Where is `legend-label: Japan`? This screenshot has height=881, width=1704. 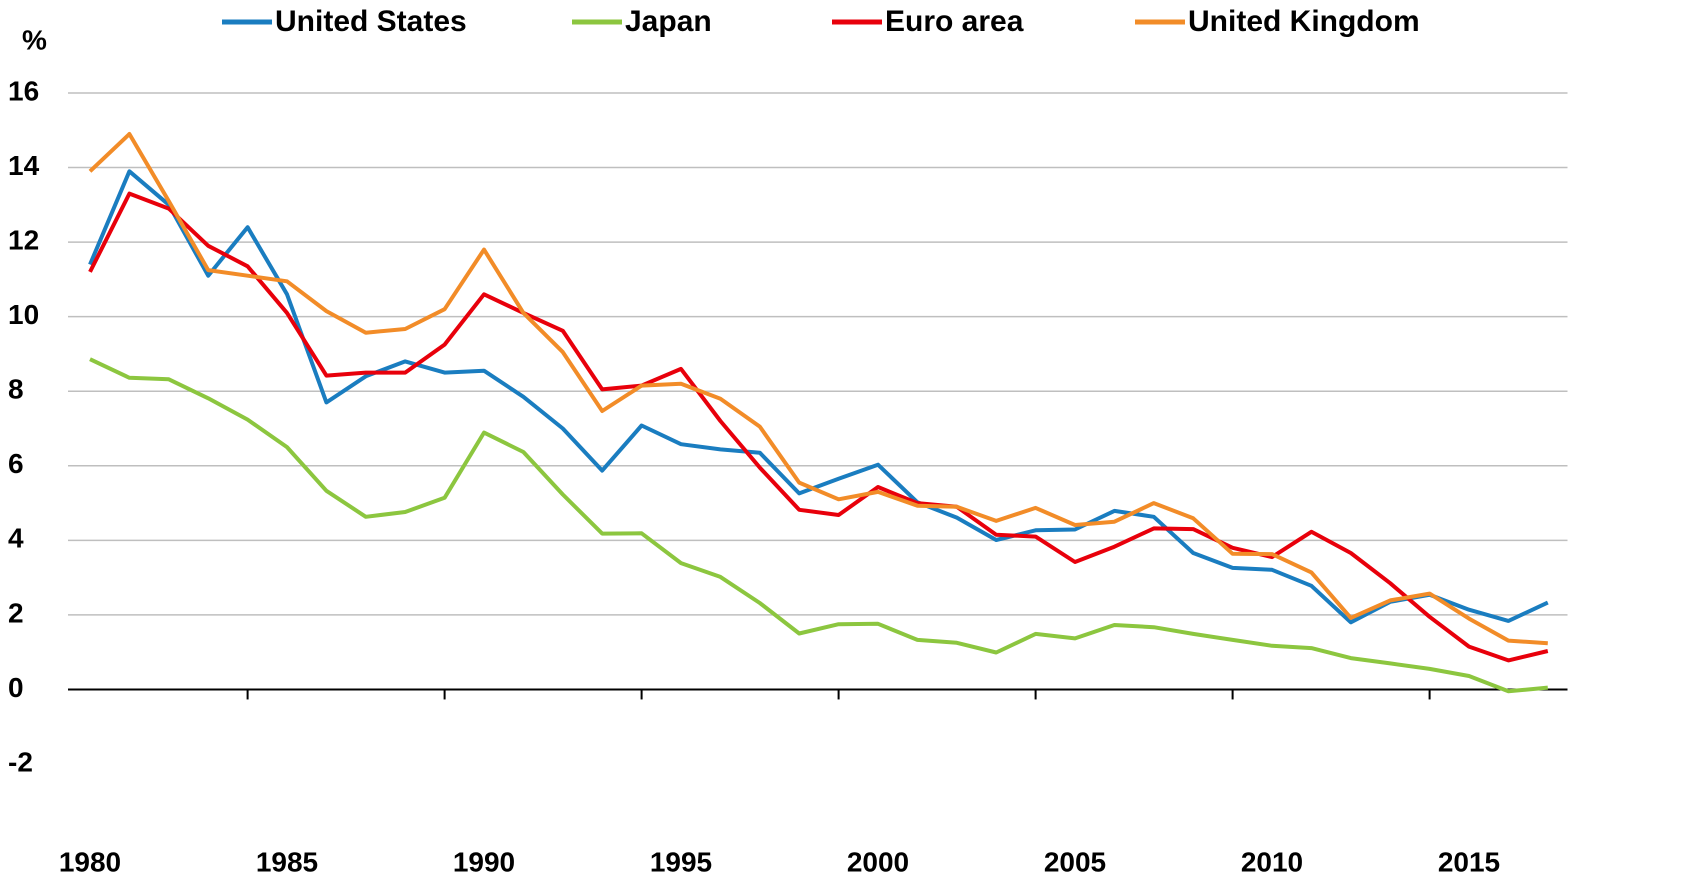
legend-label: Japan is located at coordinates (668, 21).